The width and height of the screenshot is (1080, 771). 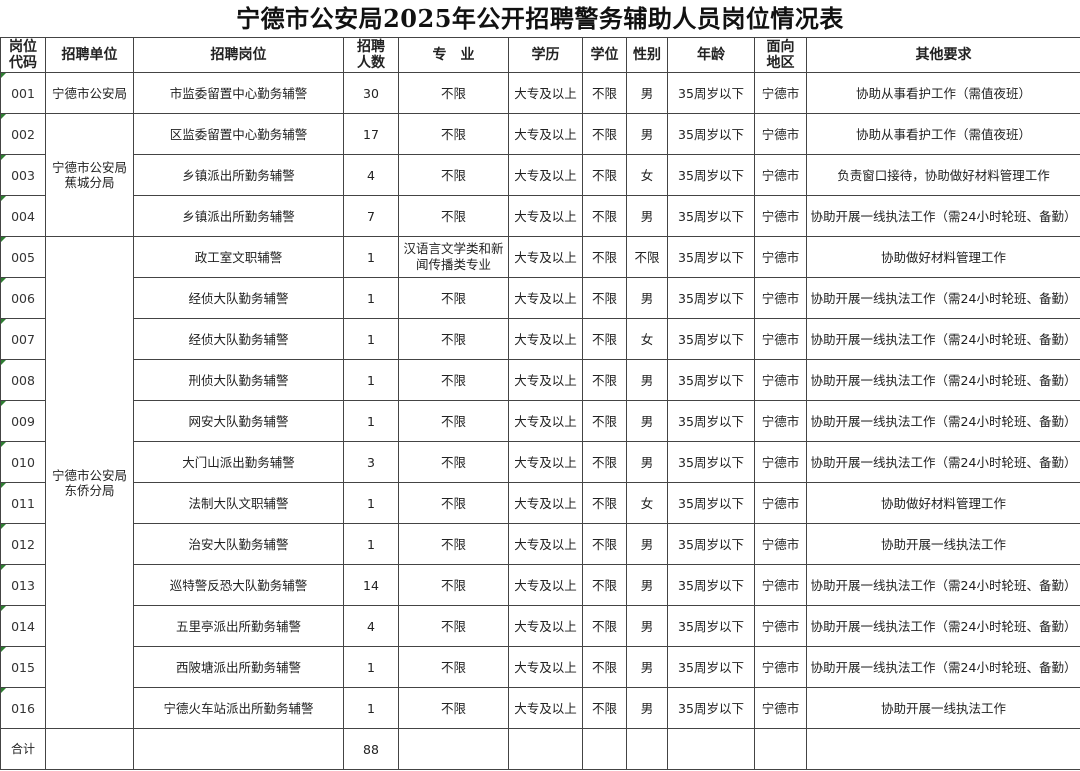 I want to click on header-row: 岗位 代码 招聘单位 招聘岗位 招聘 人数专 业学历 学位 性别 年龄 面向 地区 其他要求, so click(x=540, y=55).